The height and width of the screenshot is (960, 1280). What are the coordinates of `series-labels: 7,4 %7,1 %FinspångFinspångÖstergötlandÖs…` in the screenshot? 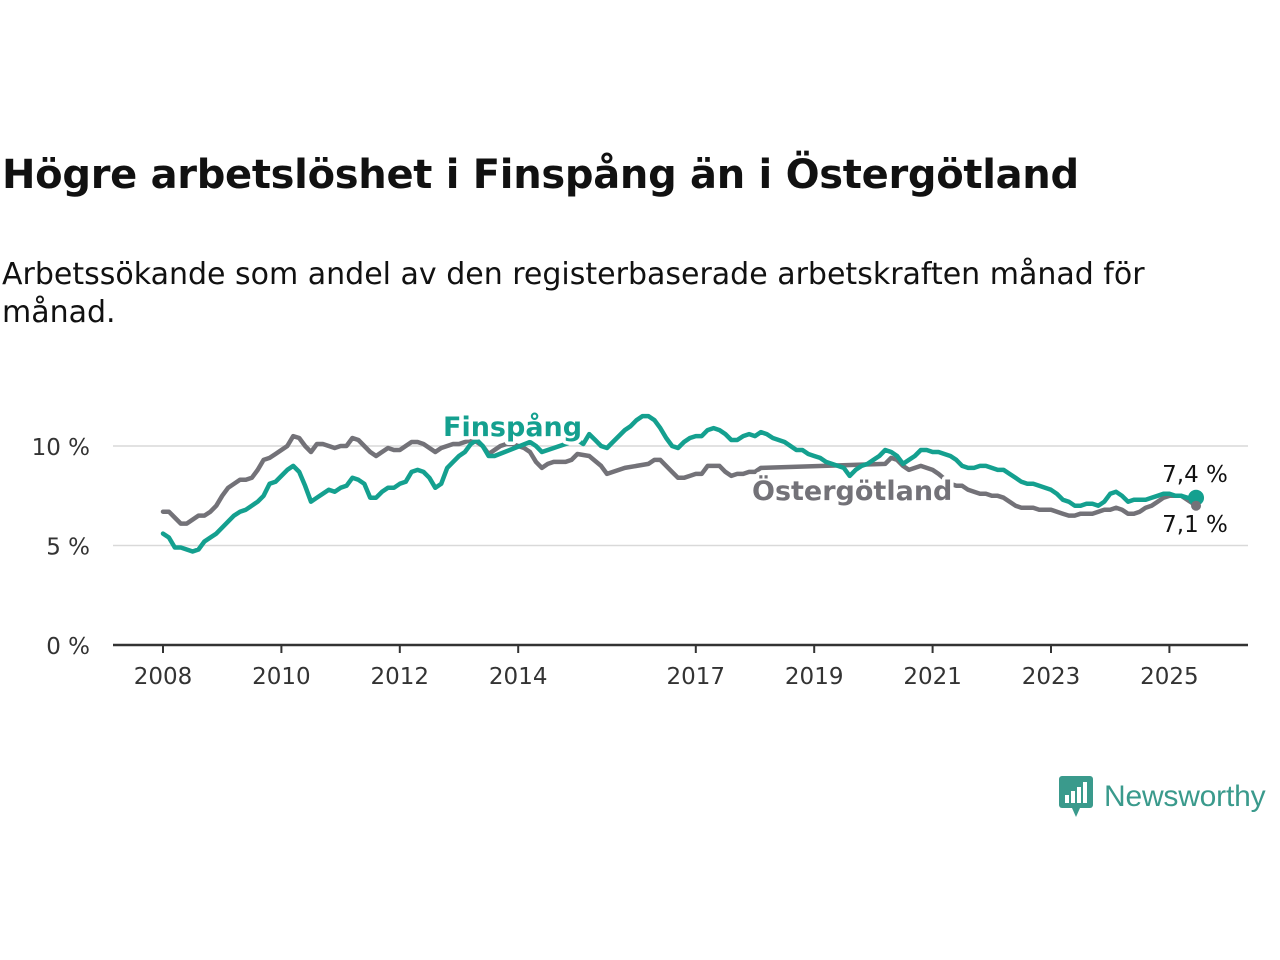 It's located at (834, 473).